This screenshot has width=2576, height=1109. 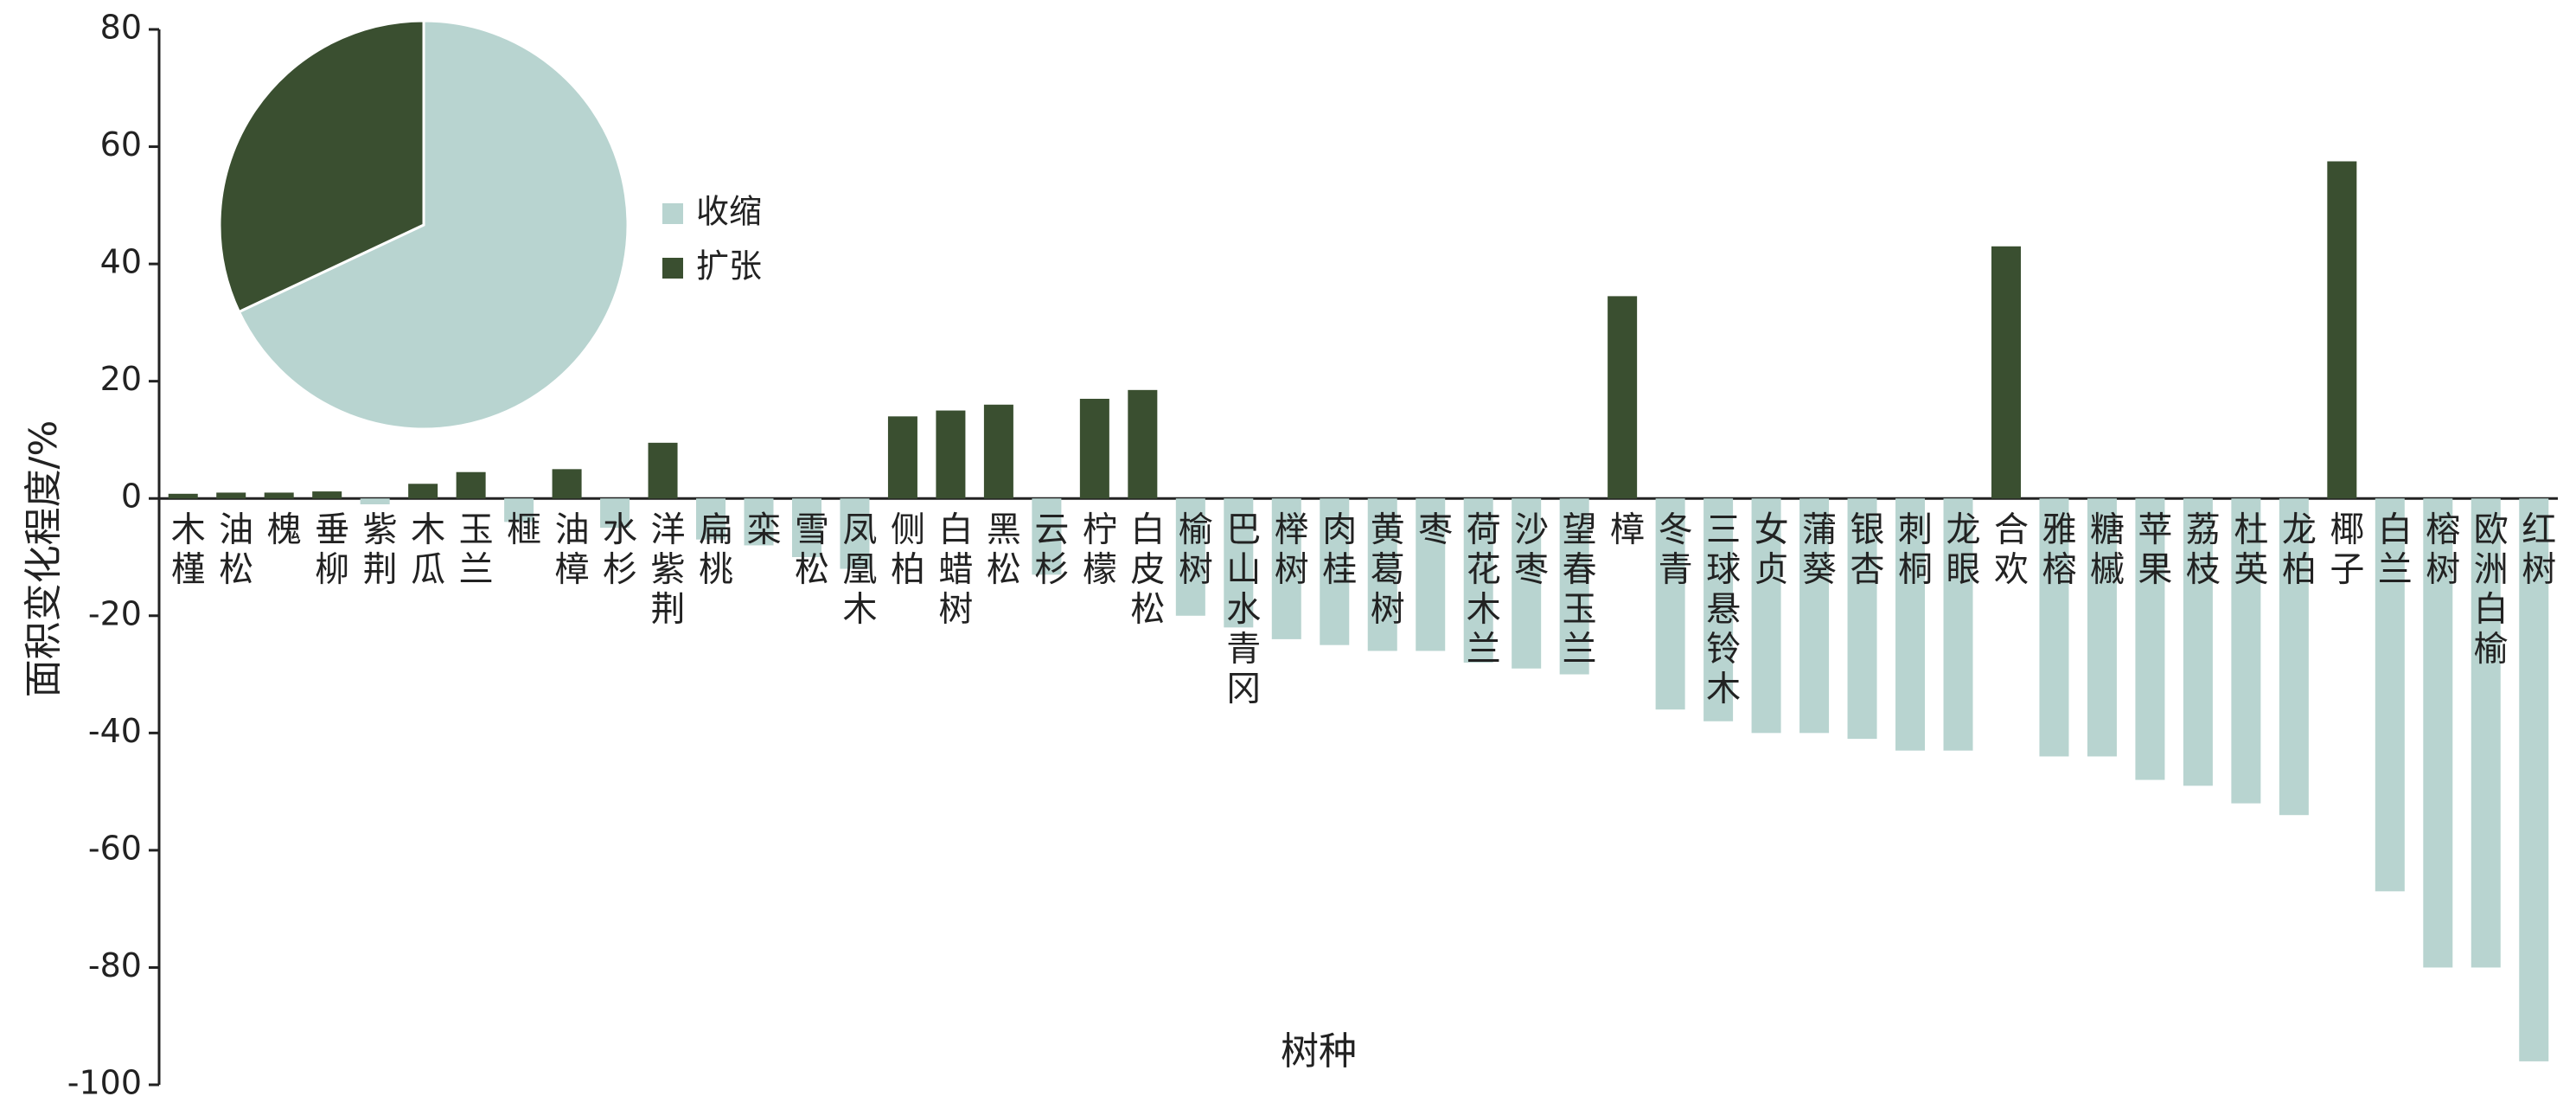 I want to click on y-tick-label: -60, so click(x=115, y=848).